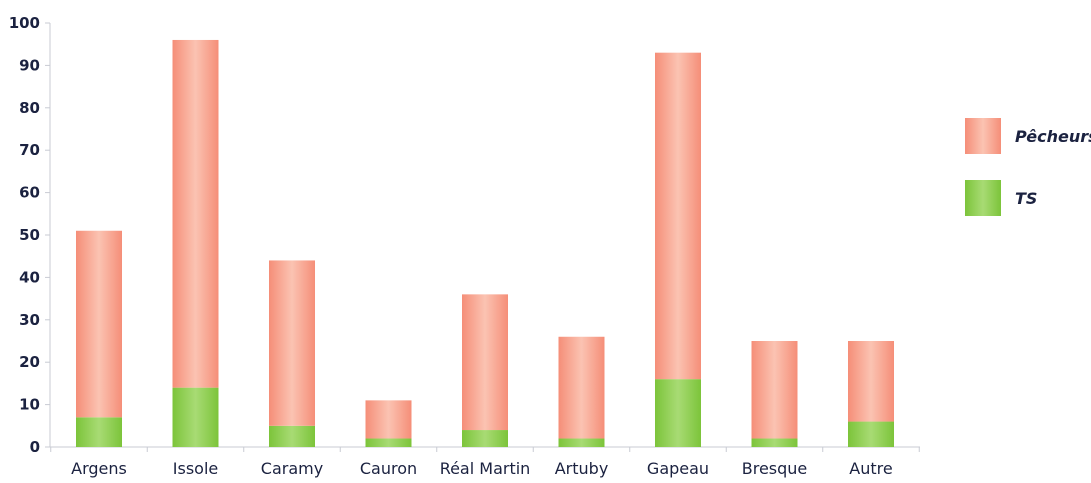 Image resolution: width=1091 pixels, height=483 pixels. I want to click on x-category-label: Issole, so click(195, 468).